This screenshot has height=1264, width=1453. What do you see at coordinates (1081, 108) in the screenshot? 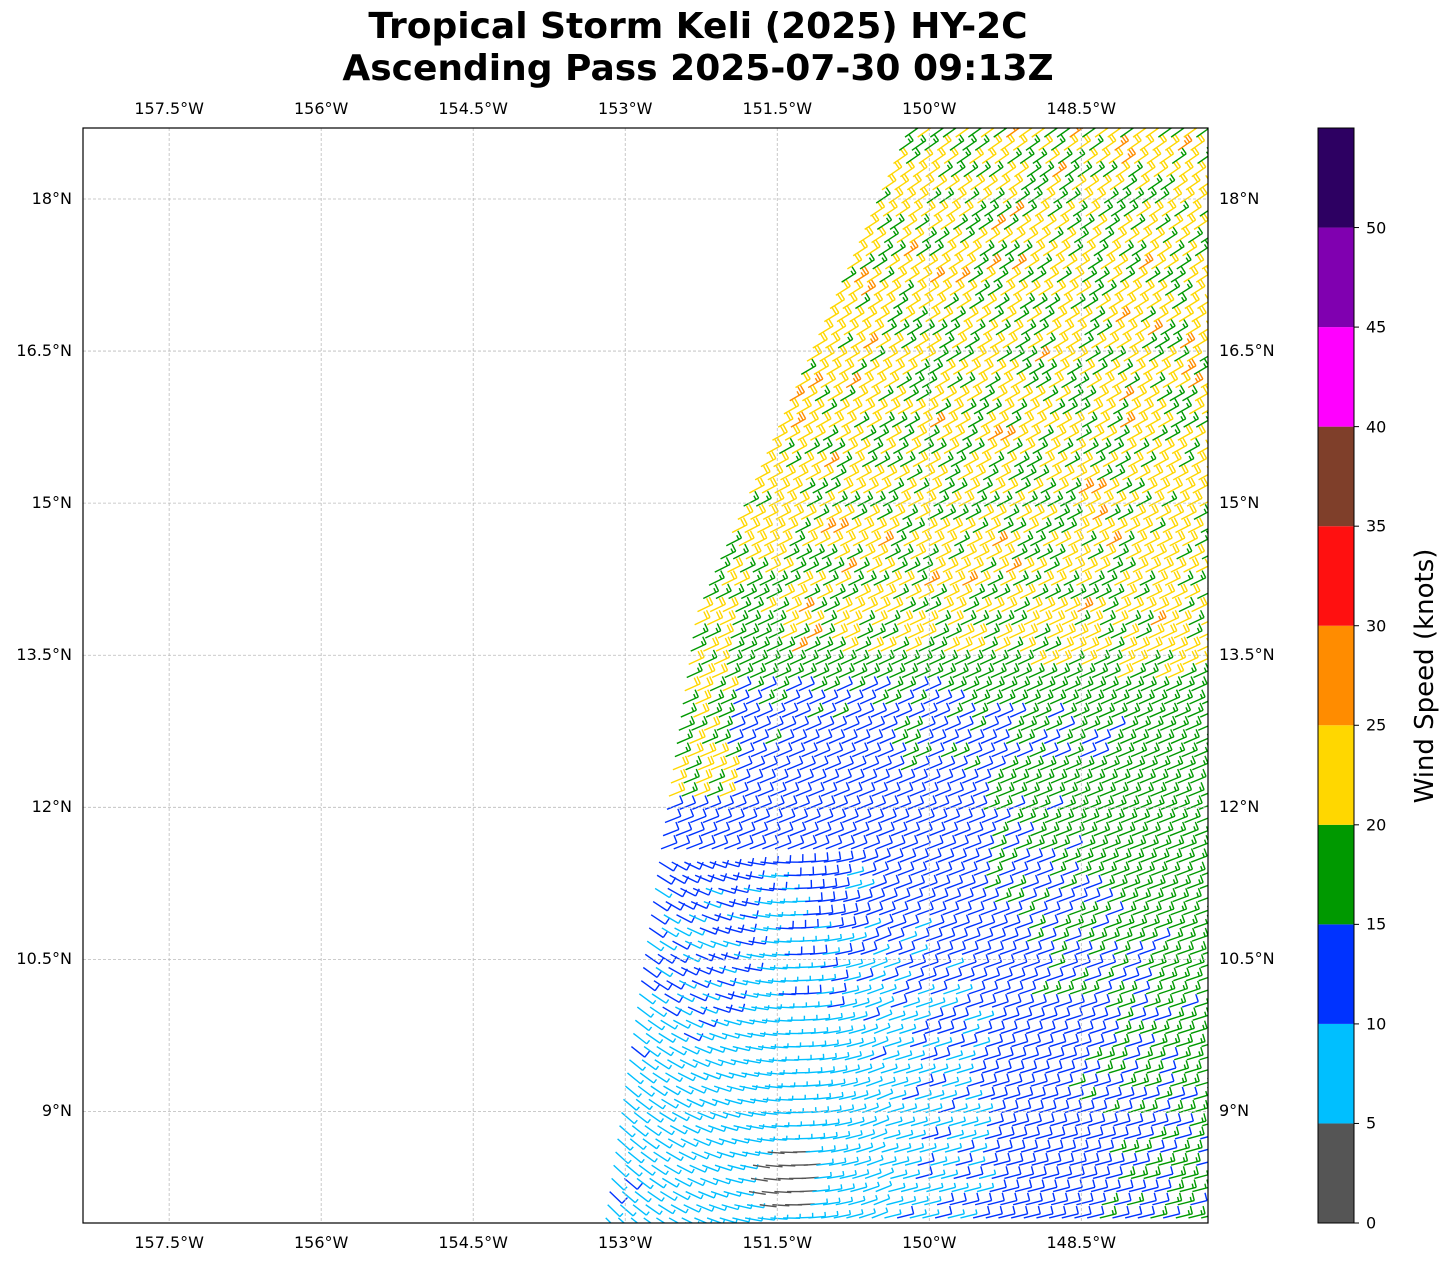
I see `lon-tick-label-top: 148.5°W` at bounding box center [1081, 108].